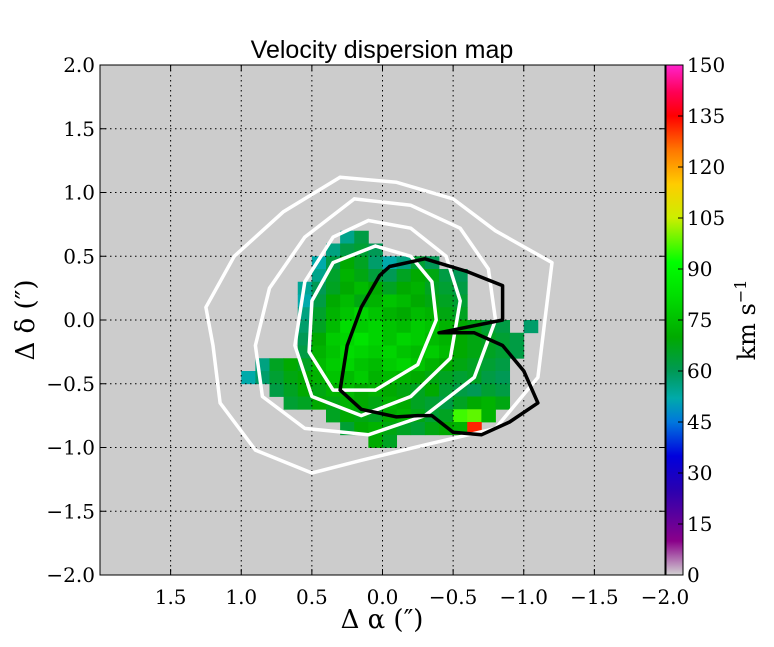 The height and width of the screenshot is (647, 774). I want to click on colorbar-tick-label: 45, so click(699, 422).